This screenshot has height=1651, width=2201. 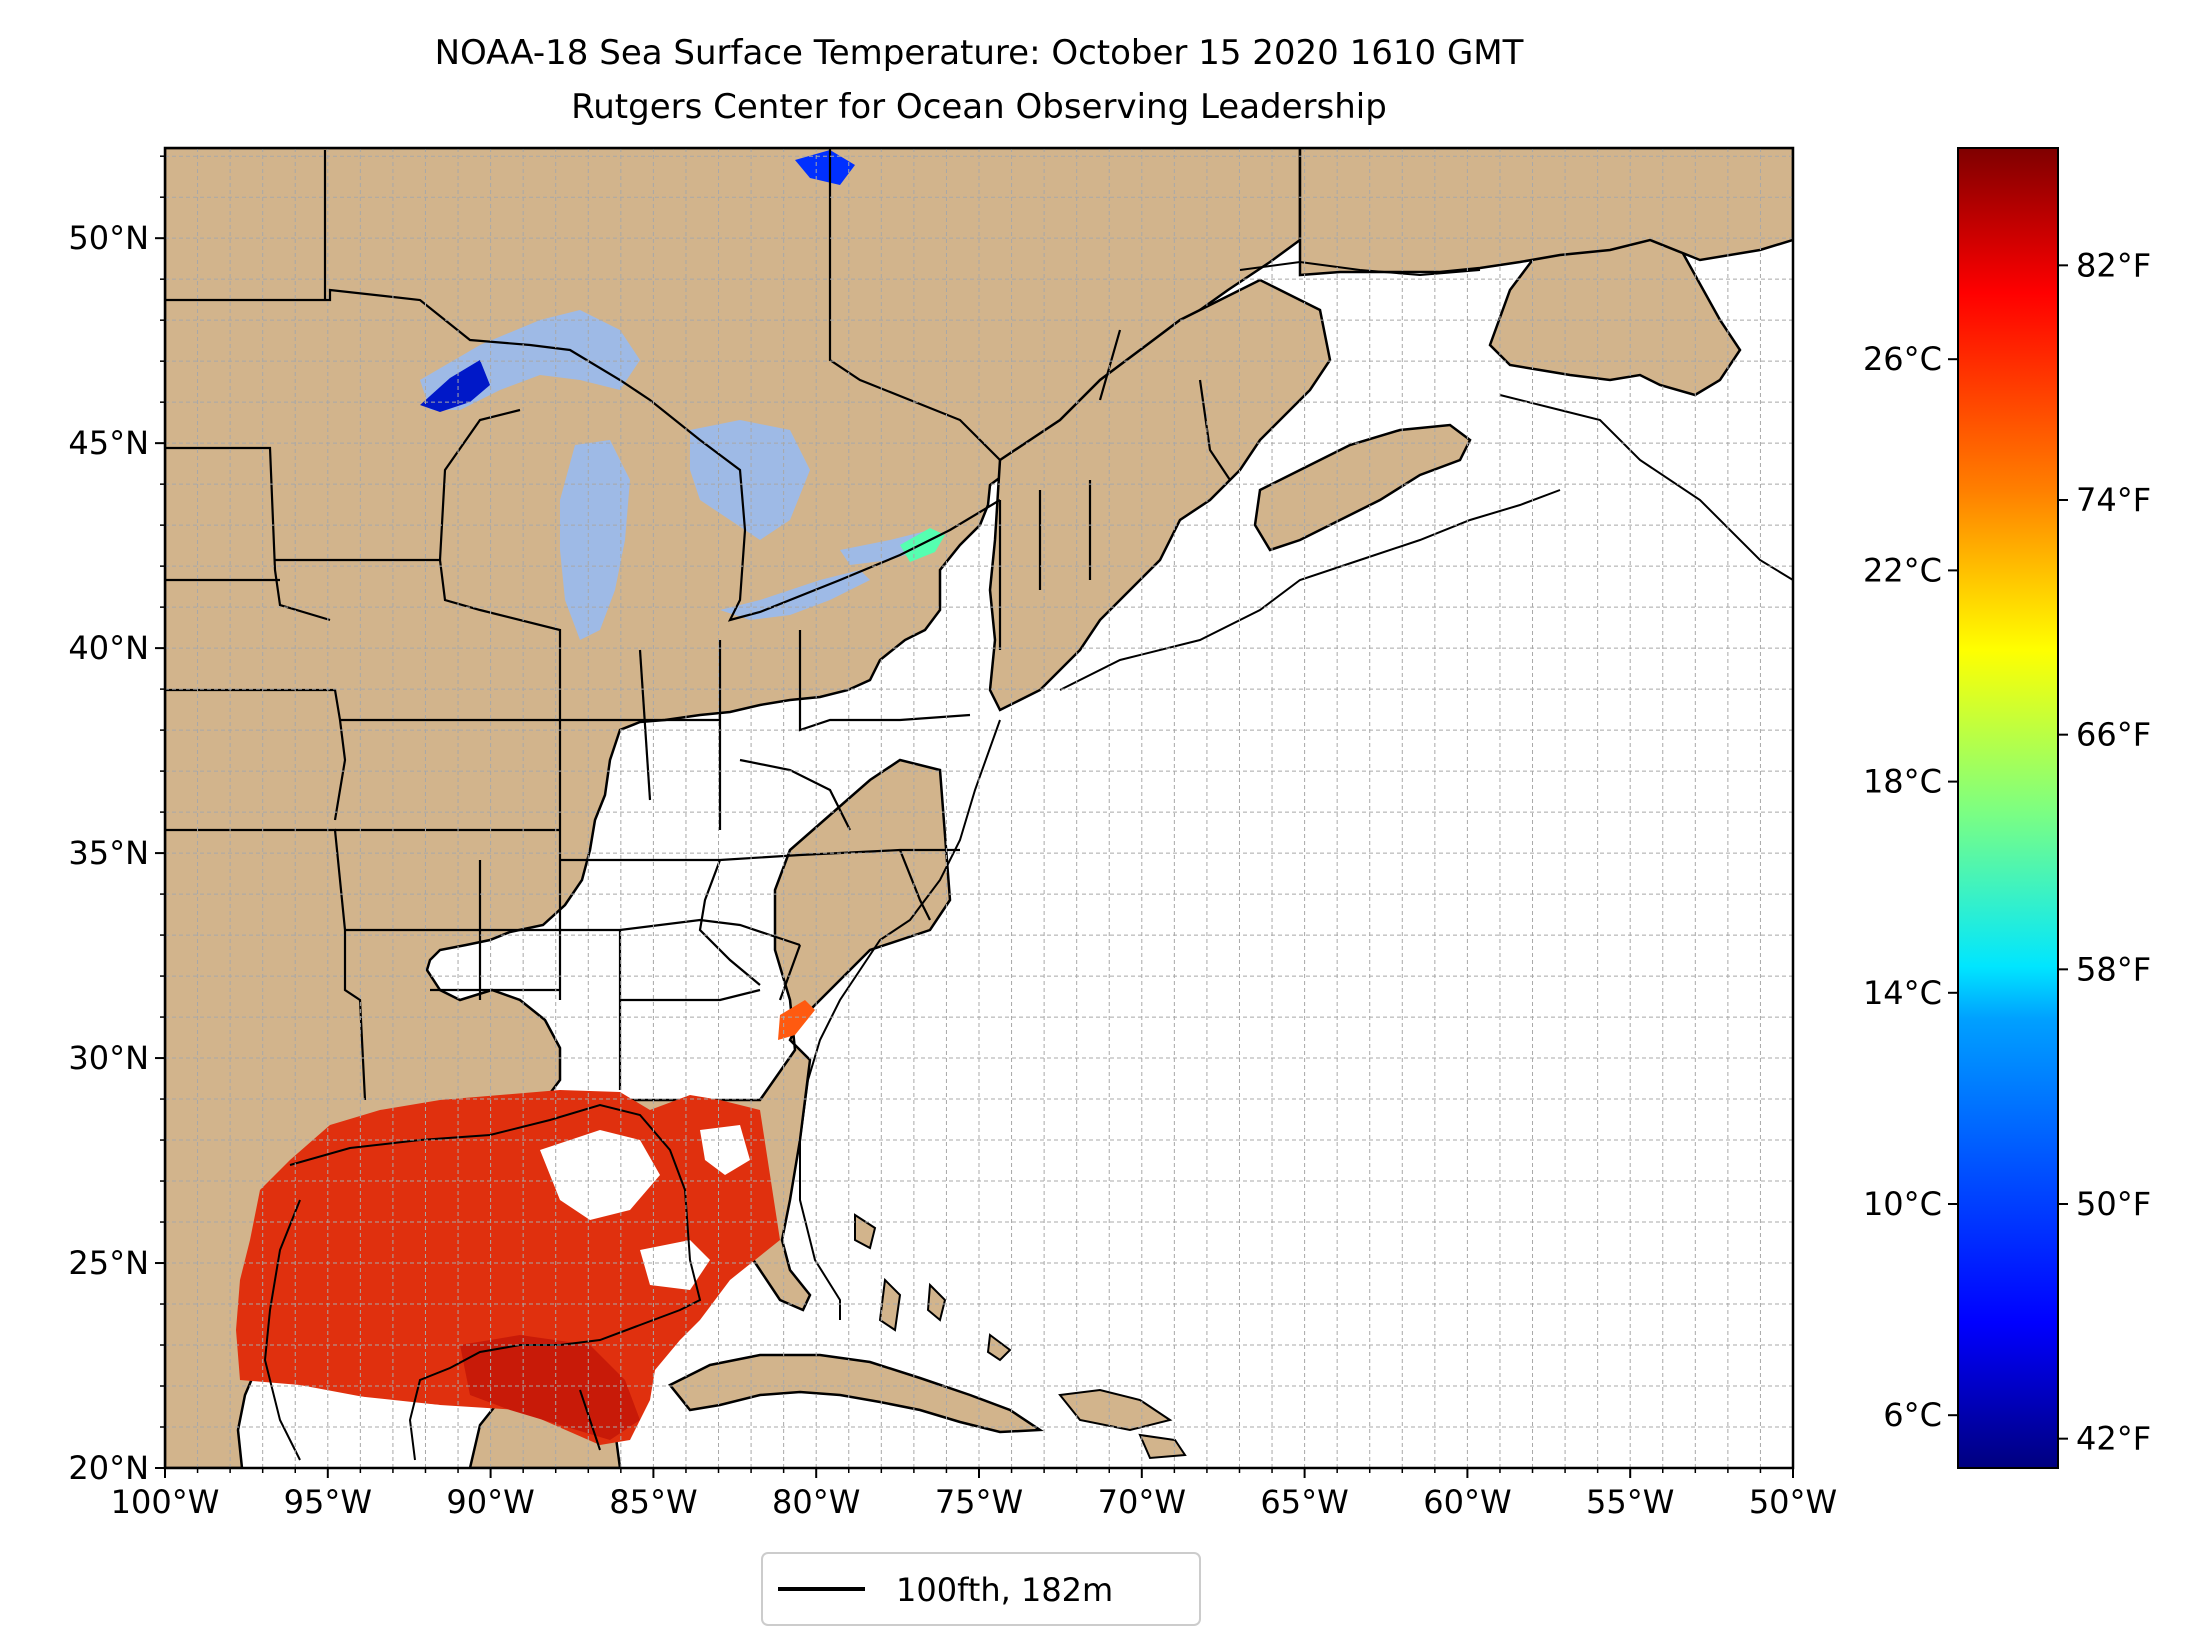 I want to click on lon-tick-label: 60°W, so click(x=1467, y=1502).